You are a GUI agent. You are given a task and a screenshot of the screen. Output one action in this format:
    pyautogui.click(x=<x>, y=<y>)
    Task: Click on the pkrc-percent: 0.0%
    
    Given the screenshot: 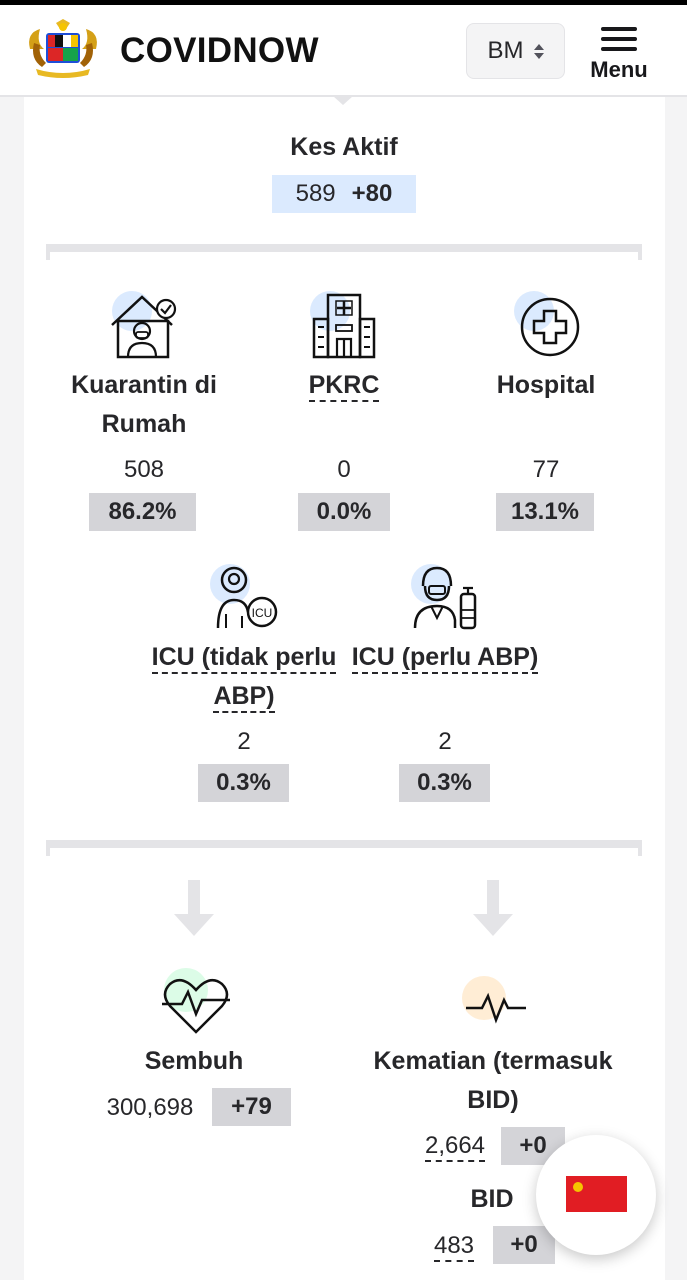 What is the action you would take?
    pyautogui.click(x=344, y=512)
    